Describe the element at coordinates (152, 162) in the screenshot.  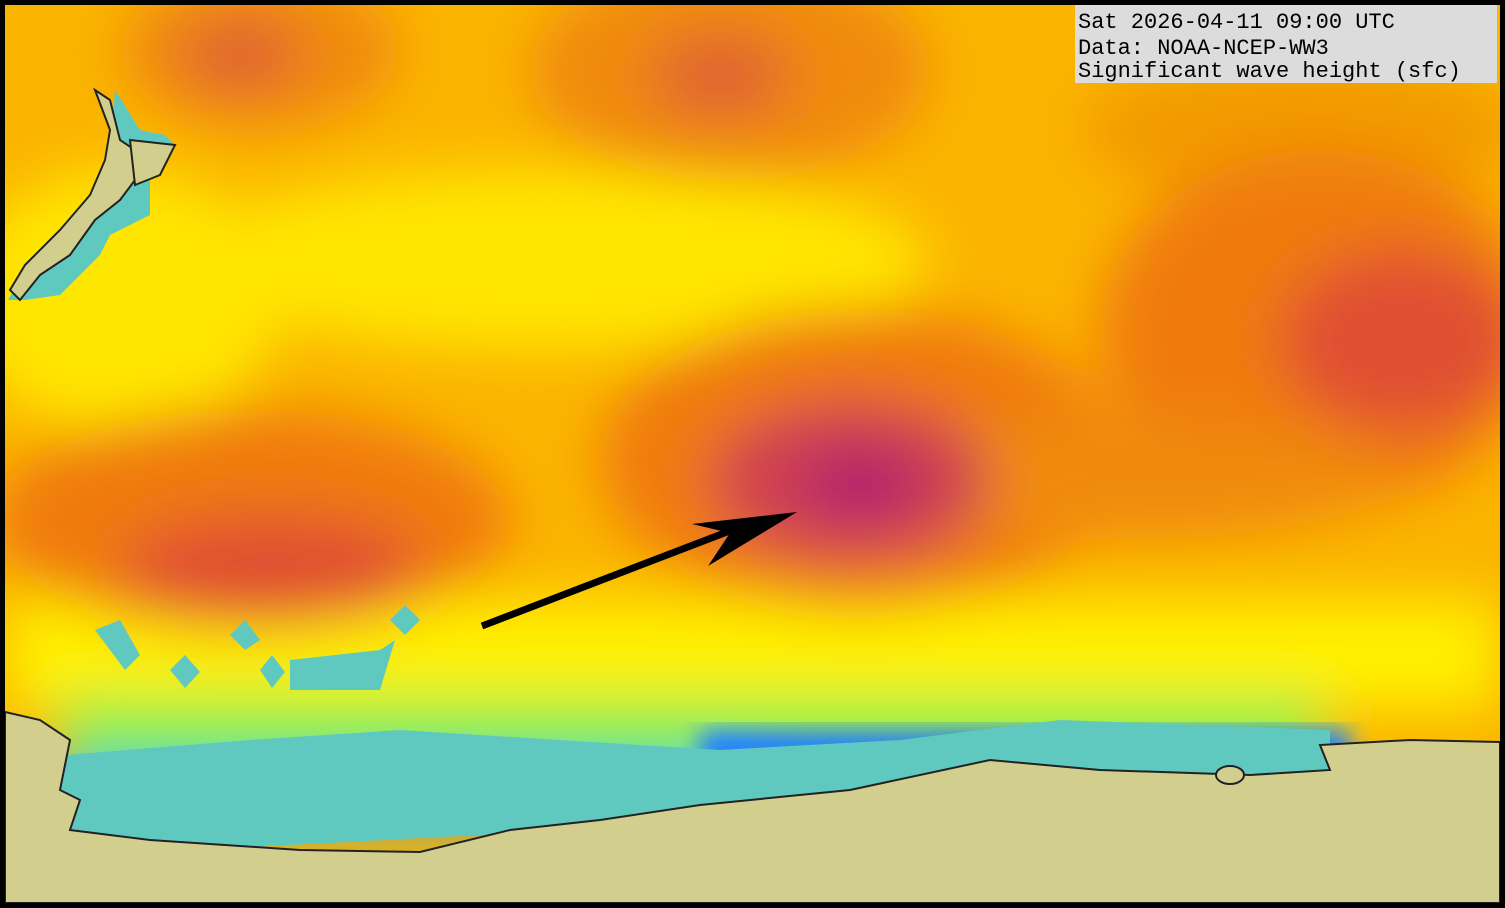
I see `north-island` at that location.